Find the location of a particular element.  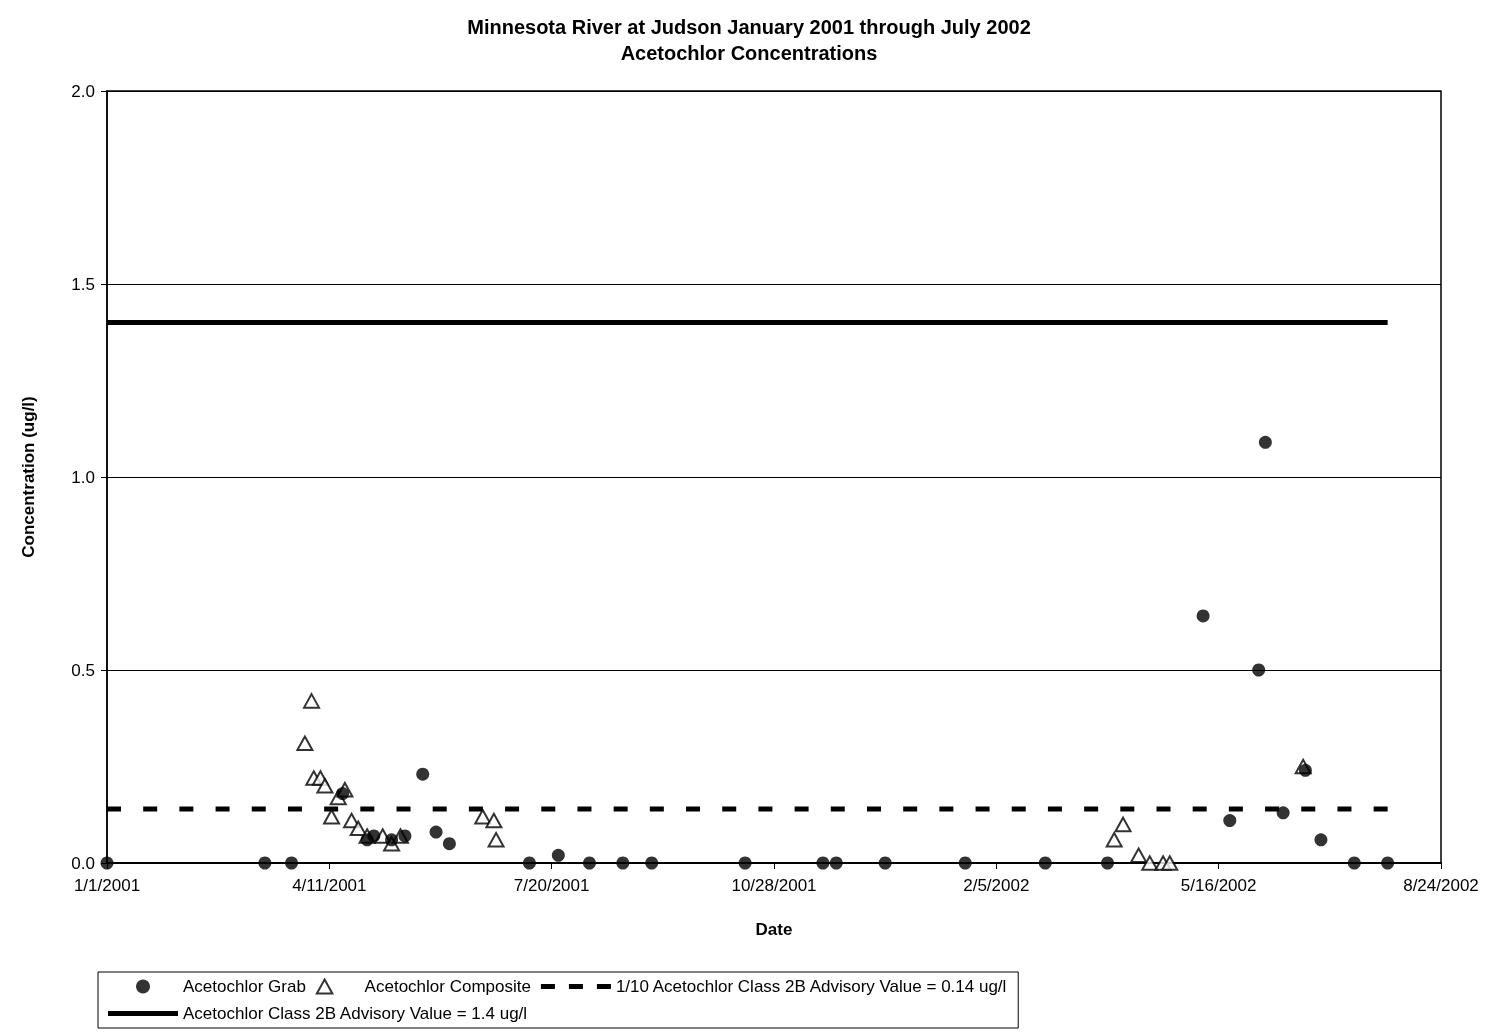

x-tick-label: 7/20/2001 is located at coordinates (551, 885).